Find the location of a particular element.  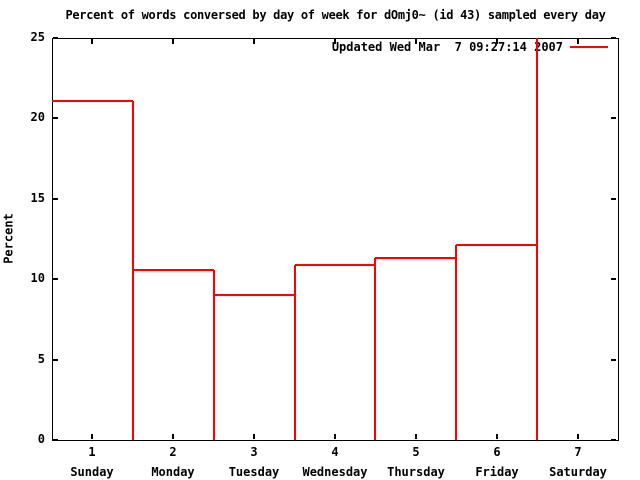

day-label: Thursday is located at coordinates (416, 472).